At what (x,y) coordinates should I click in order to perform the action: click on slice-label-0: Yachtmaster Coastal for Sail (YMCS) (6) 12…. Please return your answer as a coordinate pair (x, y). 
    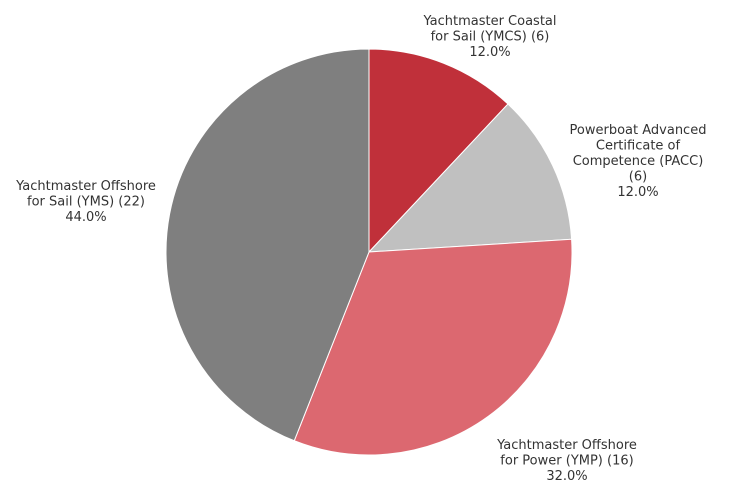
    Looking at the image, I should click on (489, 37).